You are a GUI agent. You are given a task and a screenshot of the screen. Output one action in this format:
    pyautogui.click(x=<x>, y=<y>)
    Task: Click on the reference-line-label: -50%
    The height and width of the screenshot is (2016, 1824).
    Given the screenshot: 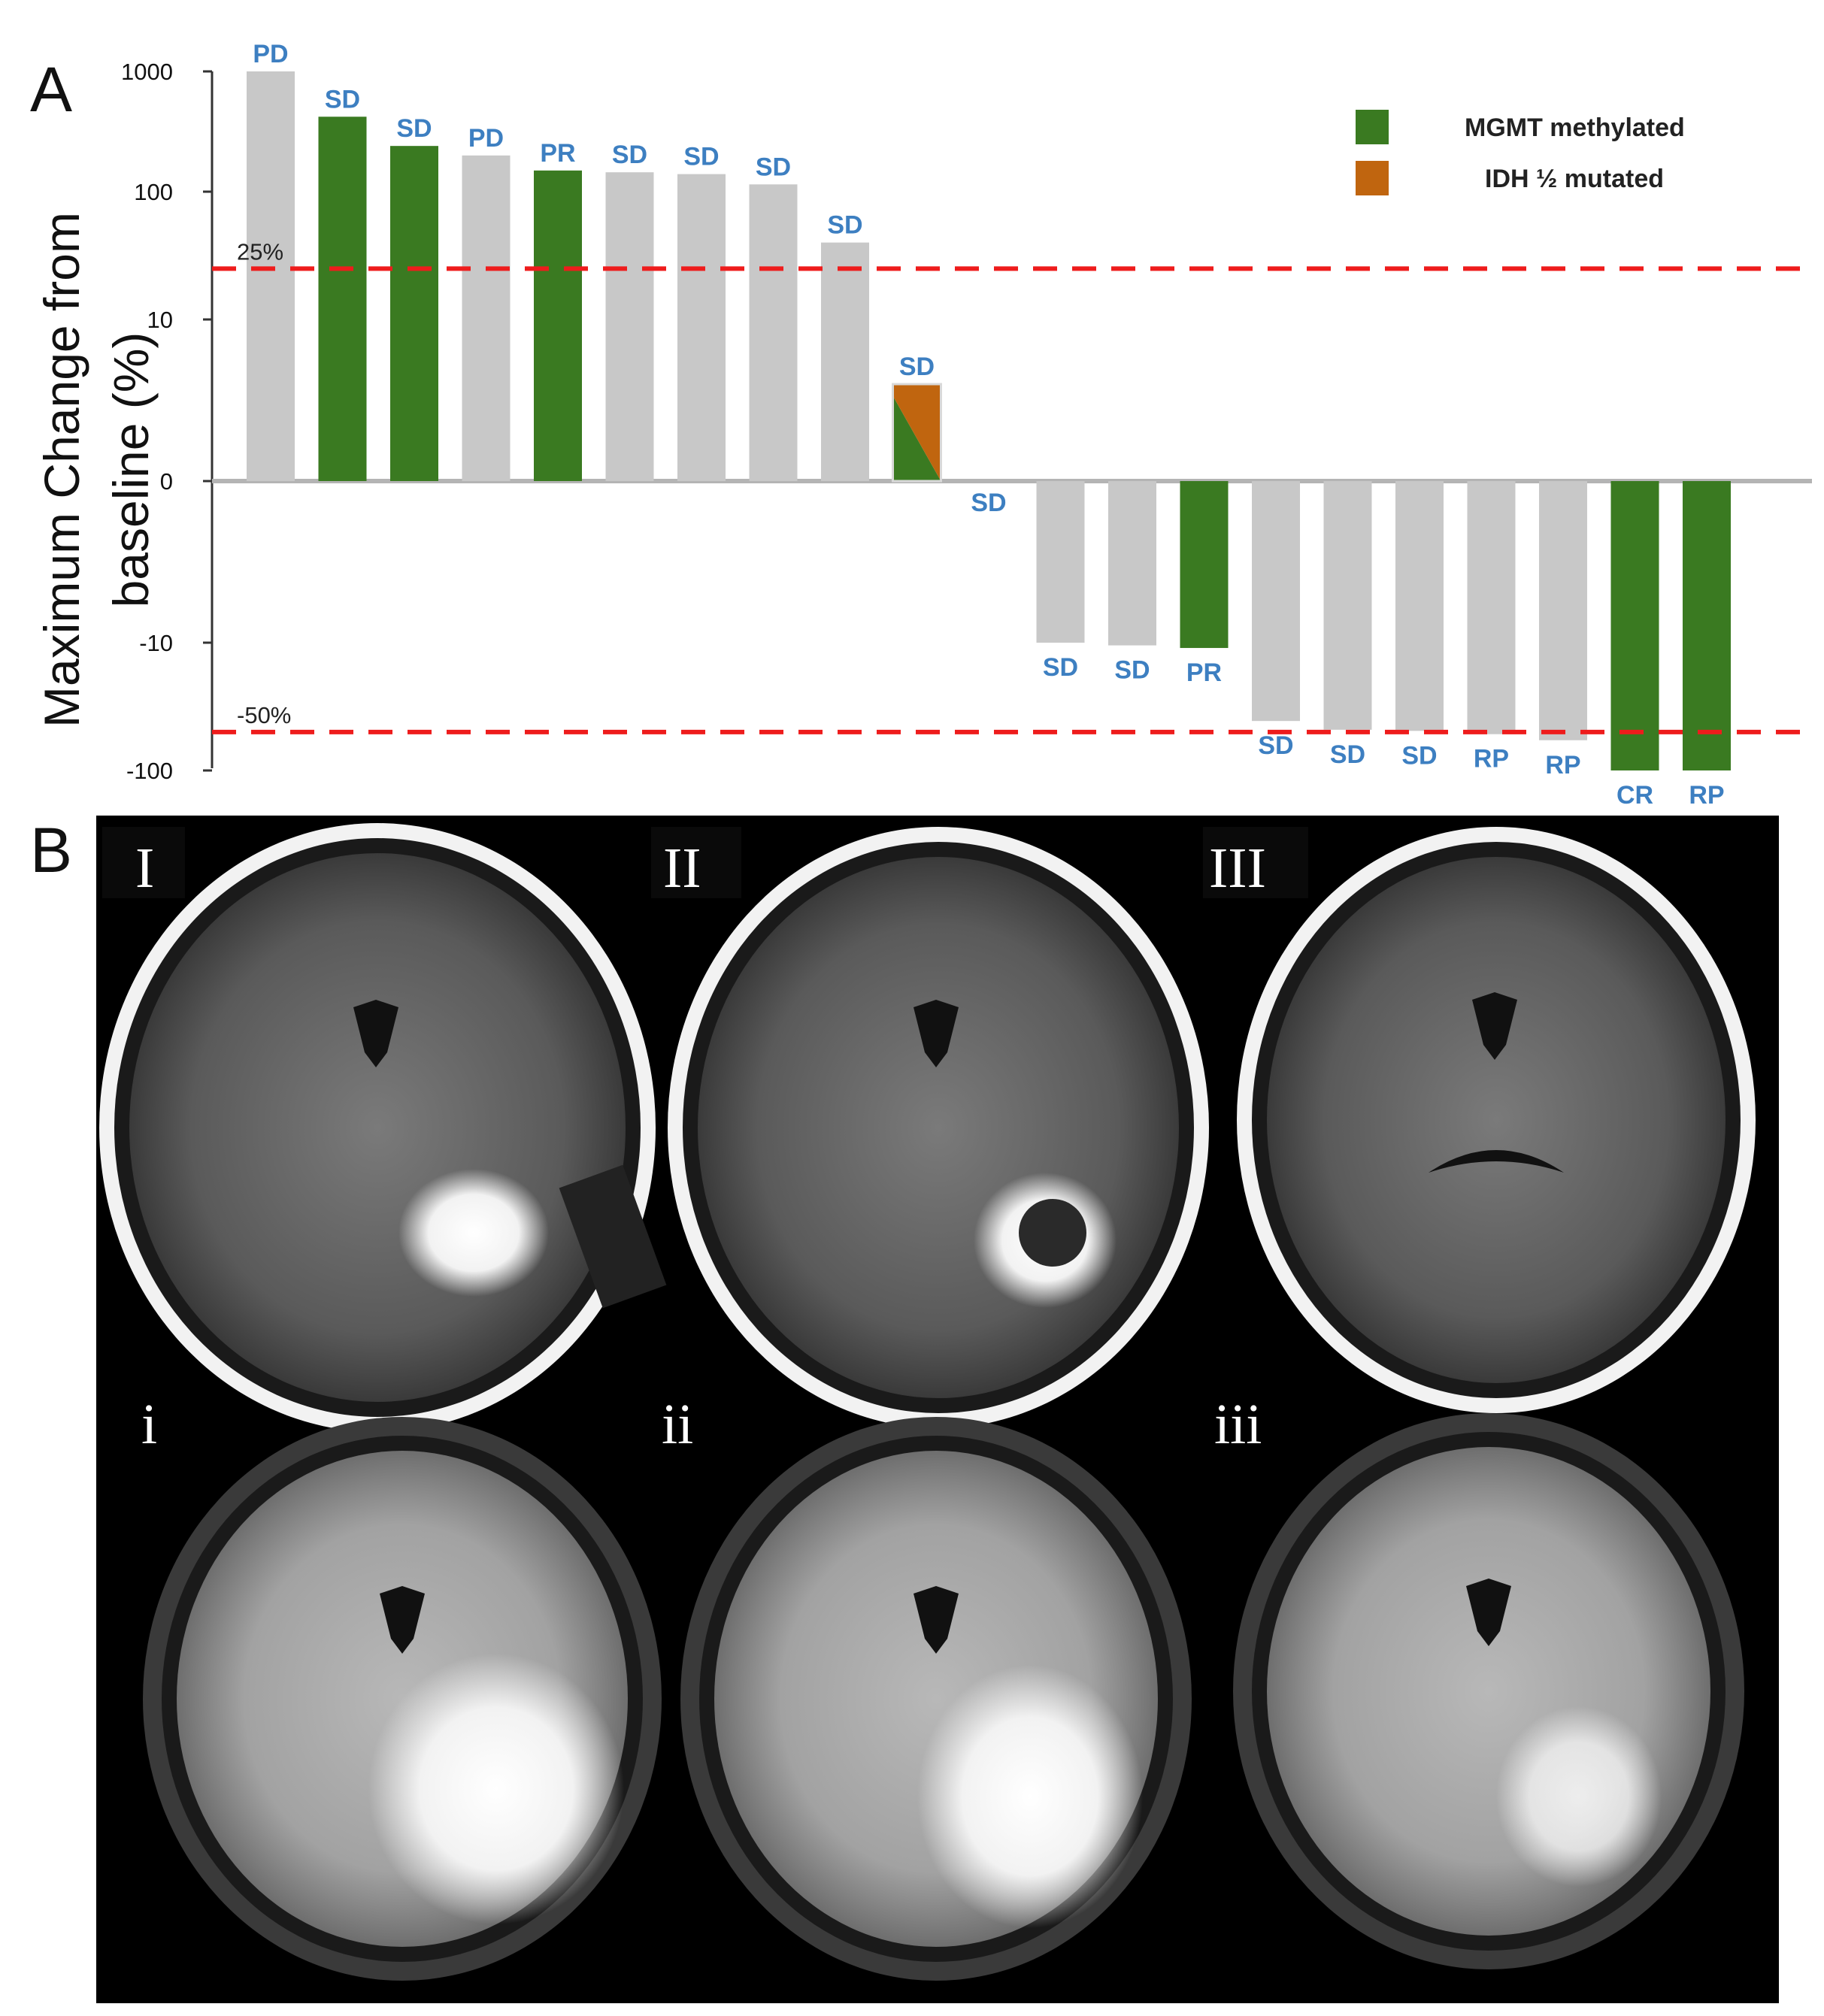 What is the action you would take?
    pyautogui.click(x=264, y=715)
    